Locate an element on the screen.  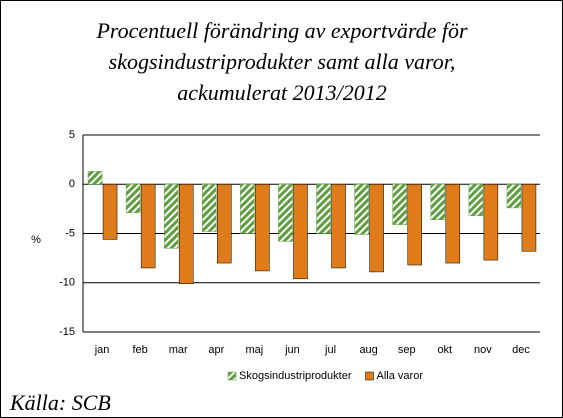
y-tick-label: -5 is located at coordinates (70, 233).